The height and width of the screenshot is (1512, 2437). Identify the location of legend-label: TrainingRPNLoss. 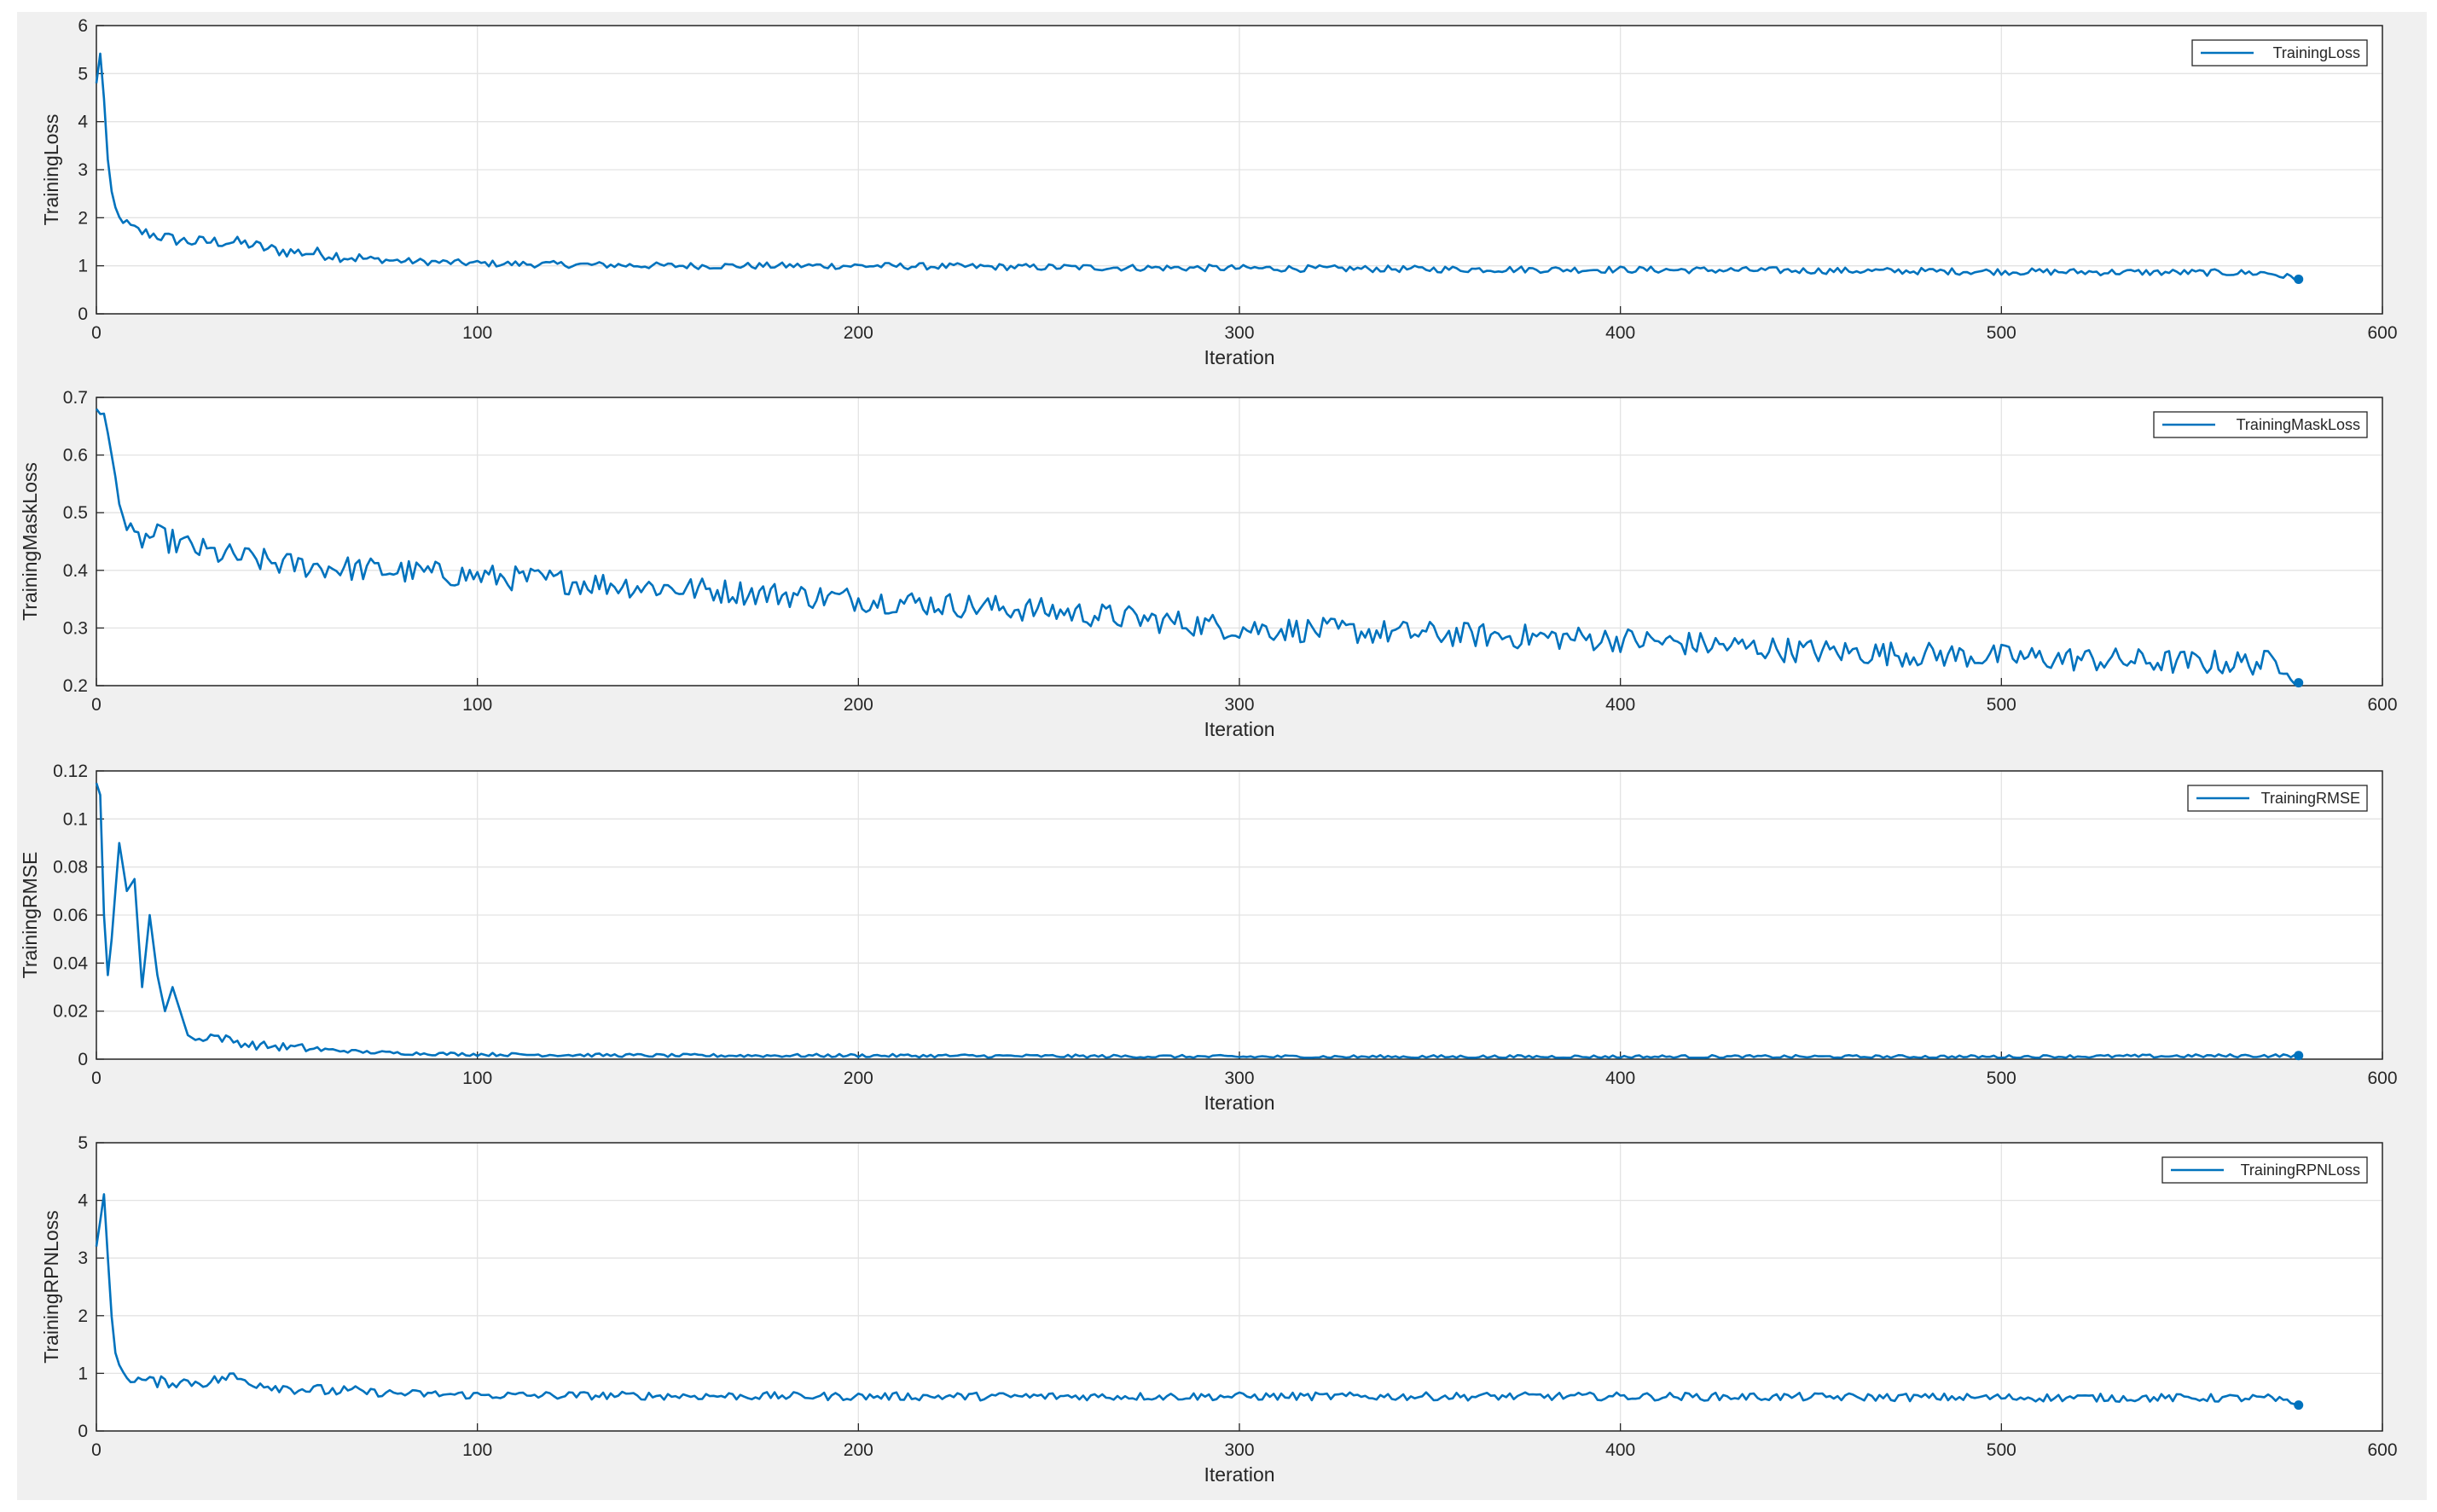
(2300, 1171).